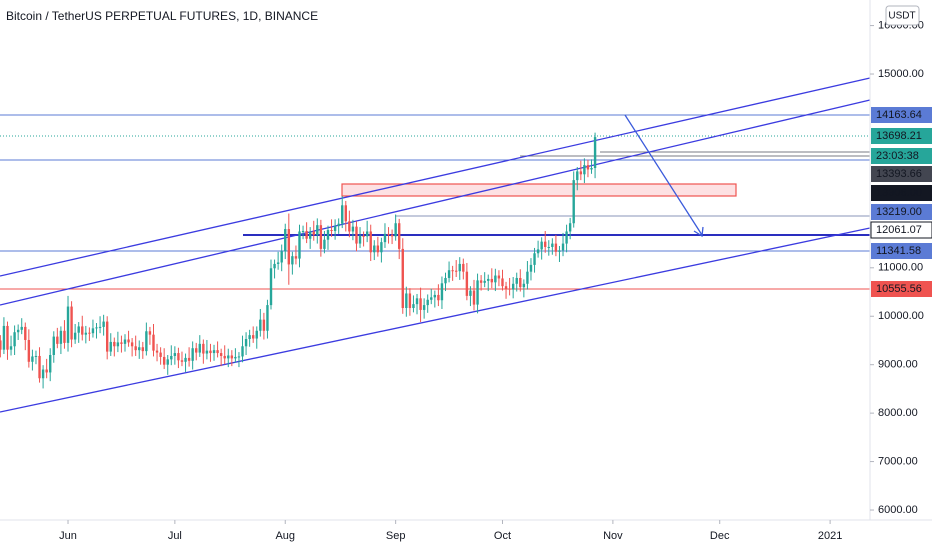 The image size is (932, 550). What do you see at coordinates (899, 289) in the screenshot?
I see `price-label: 10555.56` at bounding box center [899, 289].